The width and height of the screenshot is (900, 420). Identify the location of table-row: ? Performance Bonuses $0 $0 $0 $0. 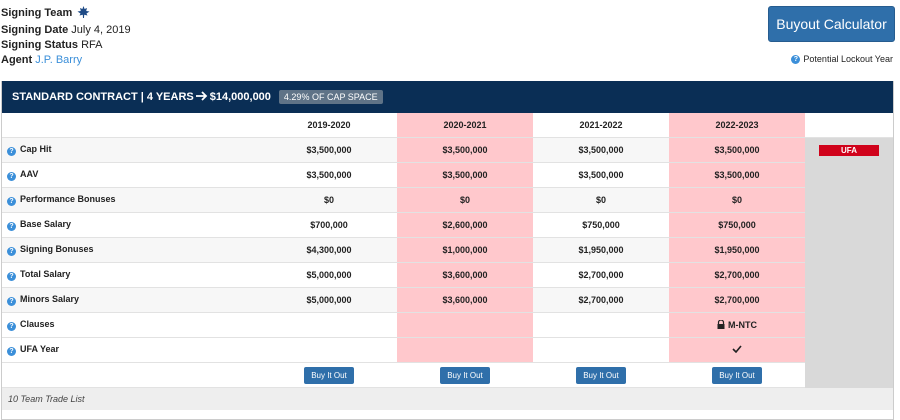
(447, 200).